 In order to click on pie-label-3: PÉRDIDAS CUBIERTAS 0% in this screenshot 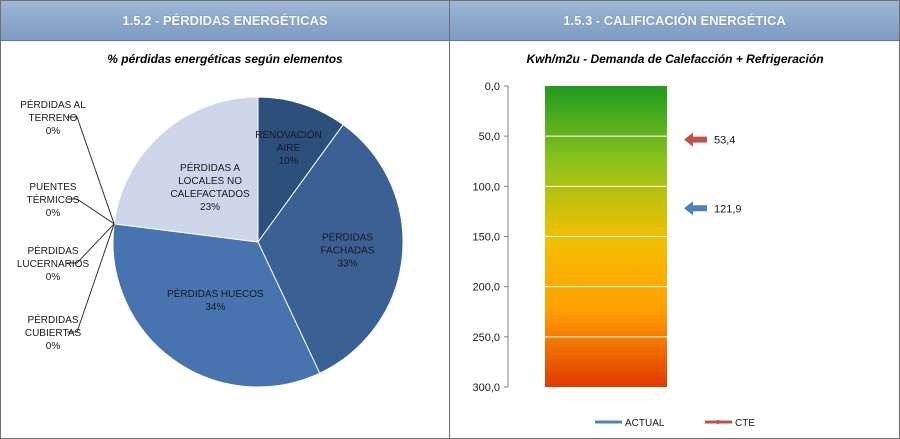, I will do `click(53, 332)`.